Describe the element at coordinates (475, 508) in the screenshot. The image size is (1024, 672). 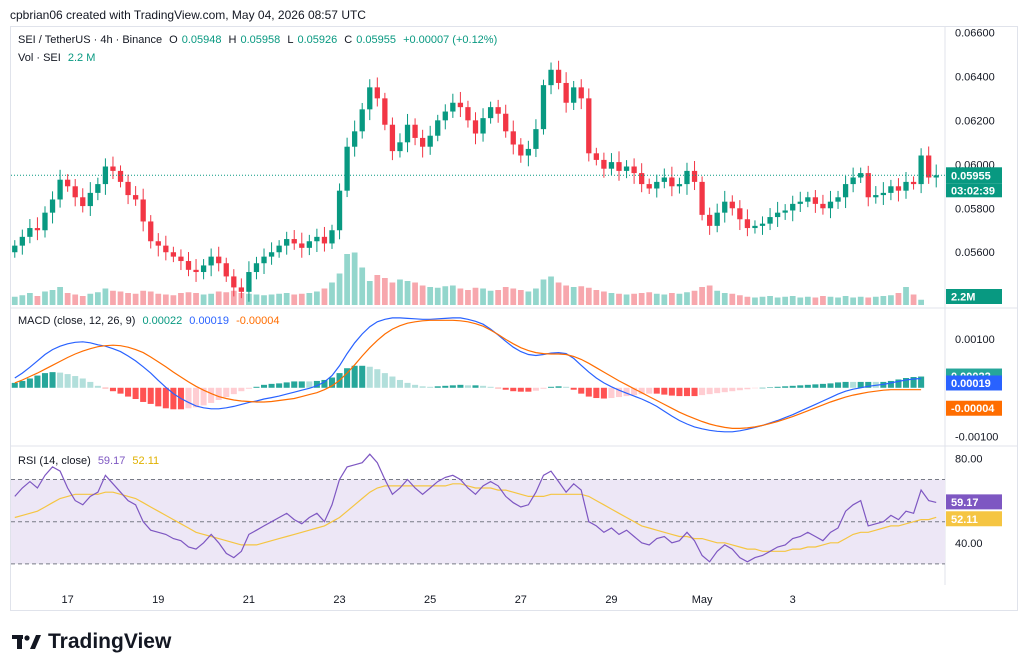
I see `rsi-line` at that location.